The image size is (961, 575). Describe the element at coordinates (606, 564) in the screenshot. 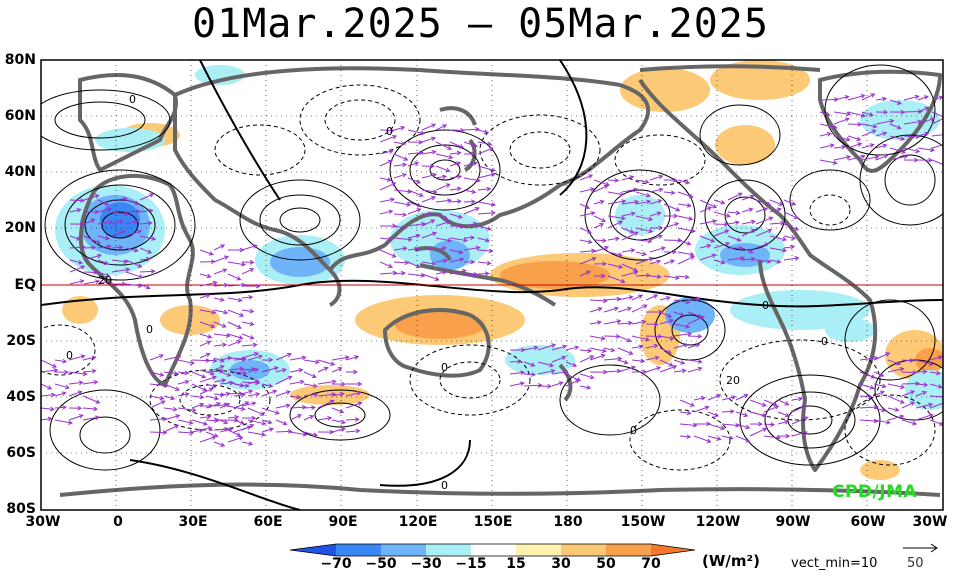

I see `colorbar-label: 50` at that location.